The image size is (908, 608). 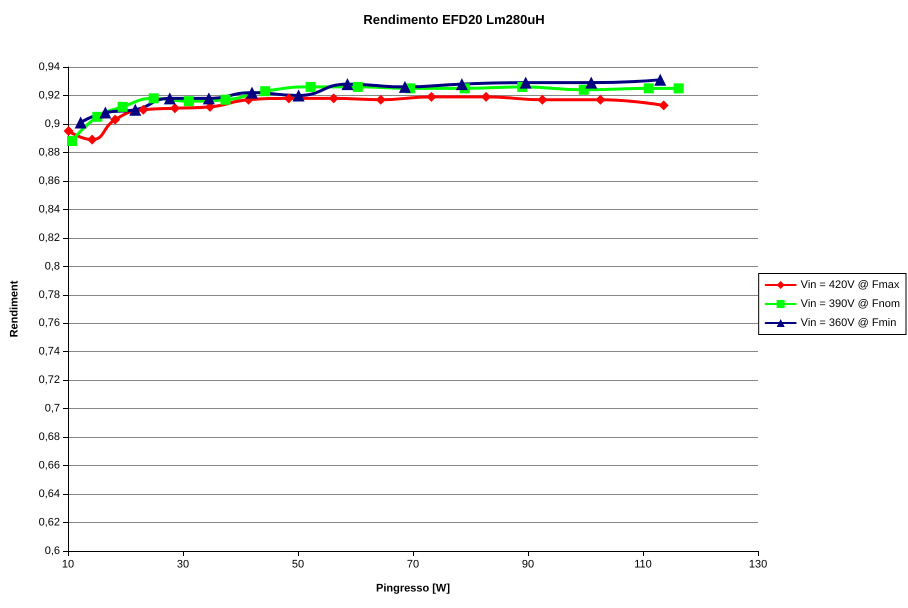 I want to click on y-axis-title: Rendiment, so click(x=14, y=309).